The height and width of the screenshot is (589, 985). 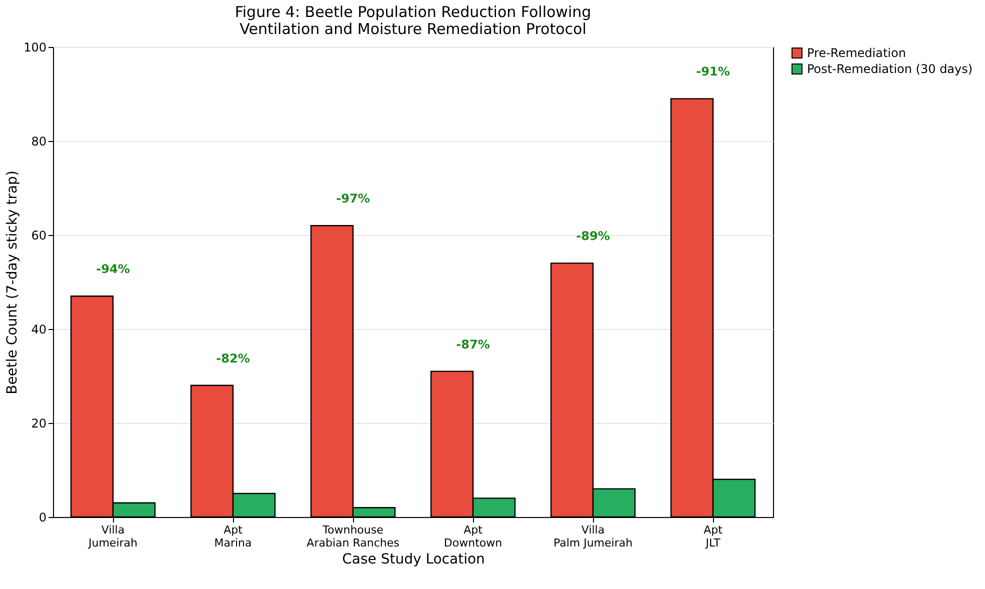 I want to click on y-tick-label: 0, so click(x=42, y=517).